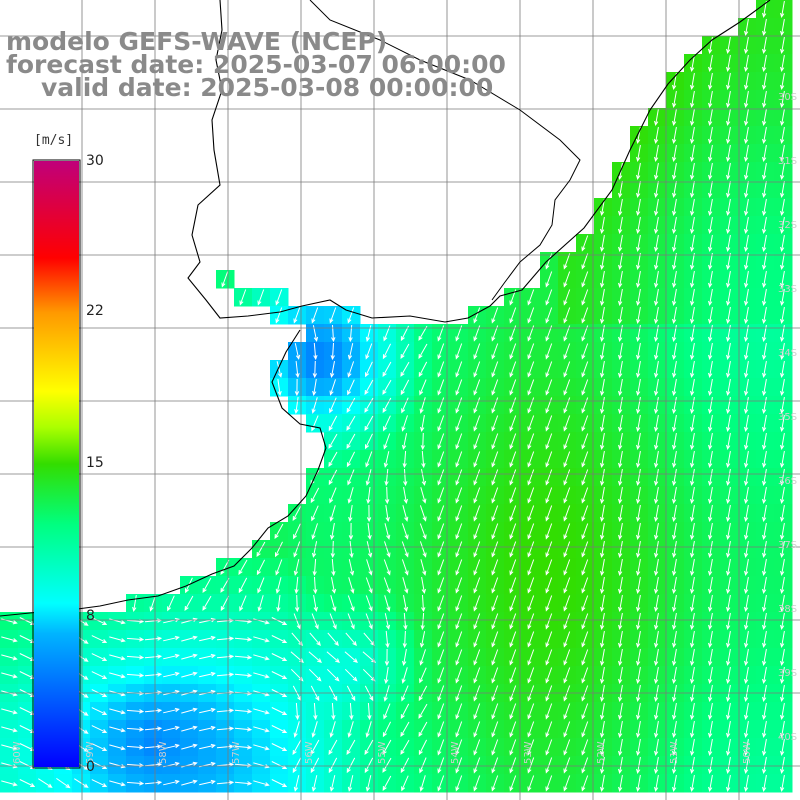 Image resolution: width=800 pixels, height=800 pixels. What do you see at coordinates (787, 353) in the screenshot?
I see `lat-label: 34S` at bounding box center [787, 353].